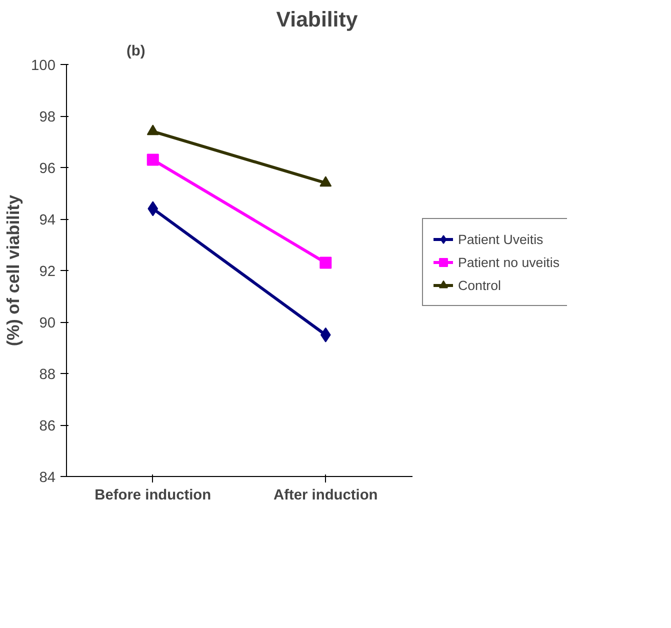  I want to click on y-tick-label: 90, so click(47, 324).